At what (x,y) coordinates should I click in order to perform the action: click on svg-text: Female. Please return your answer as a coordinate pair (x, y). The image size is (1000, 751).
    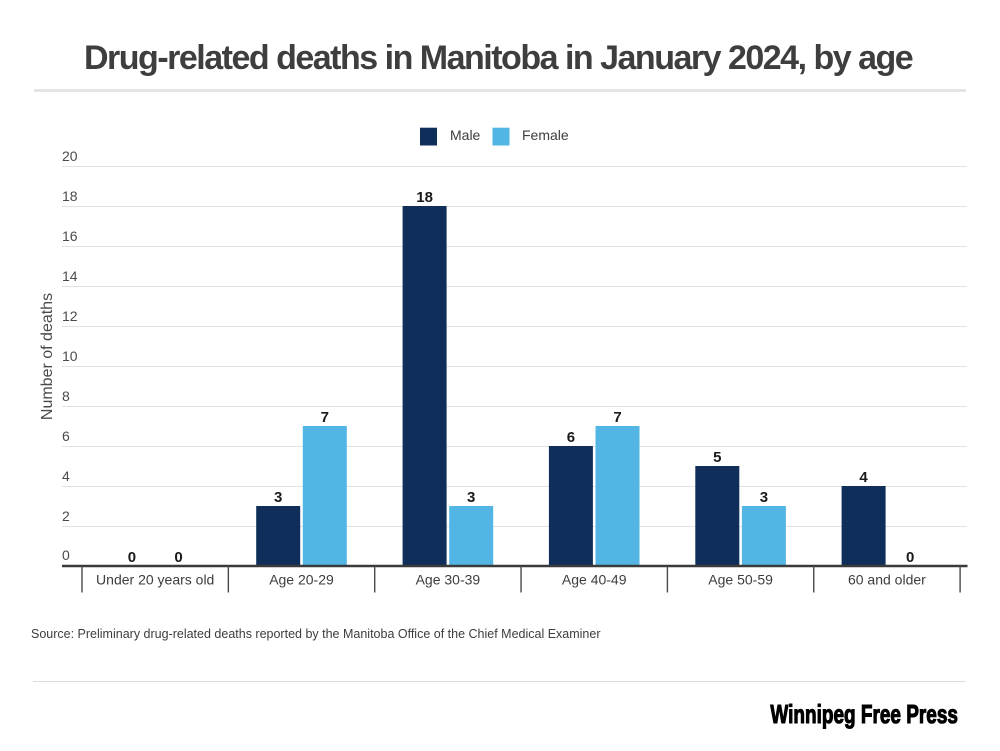
    Looking at the image, I should click on (545, 135).